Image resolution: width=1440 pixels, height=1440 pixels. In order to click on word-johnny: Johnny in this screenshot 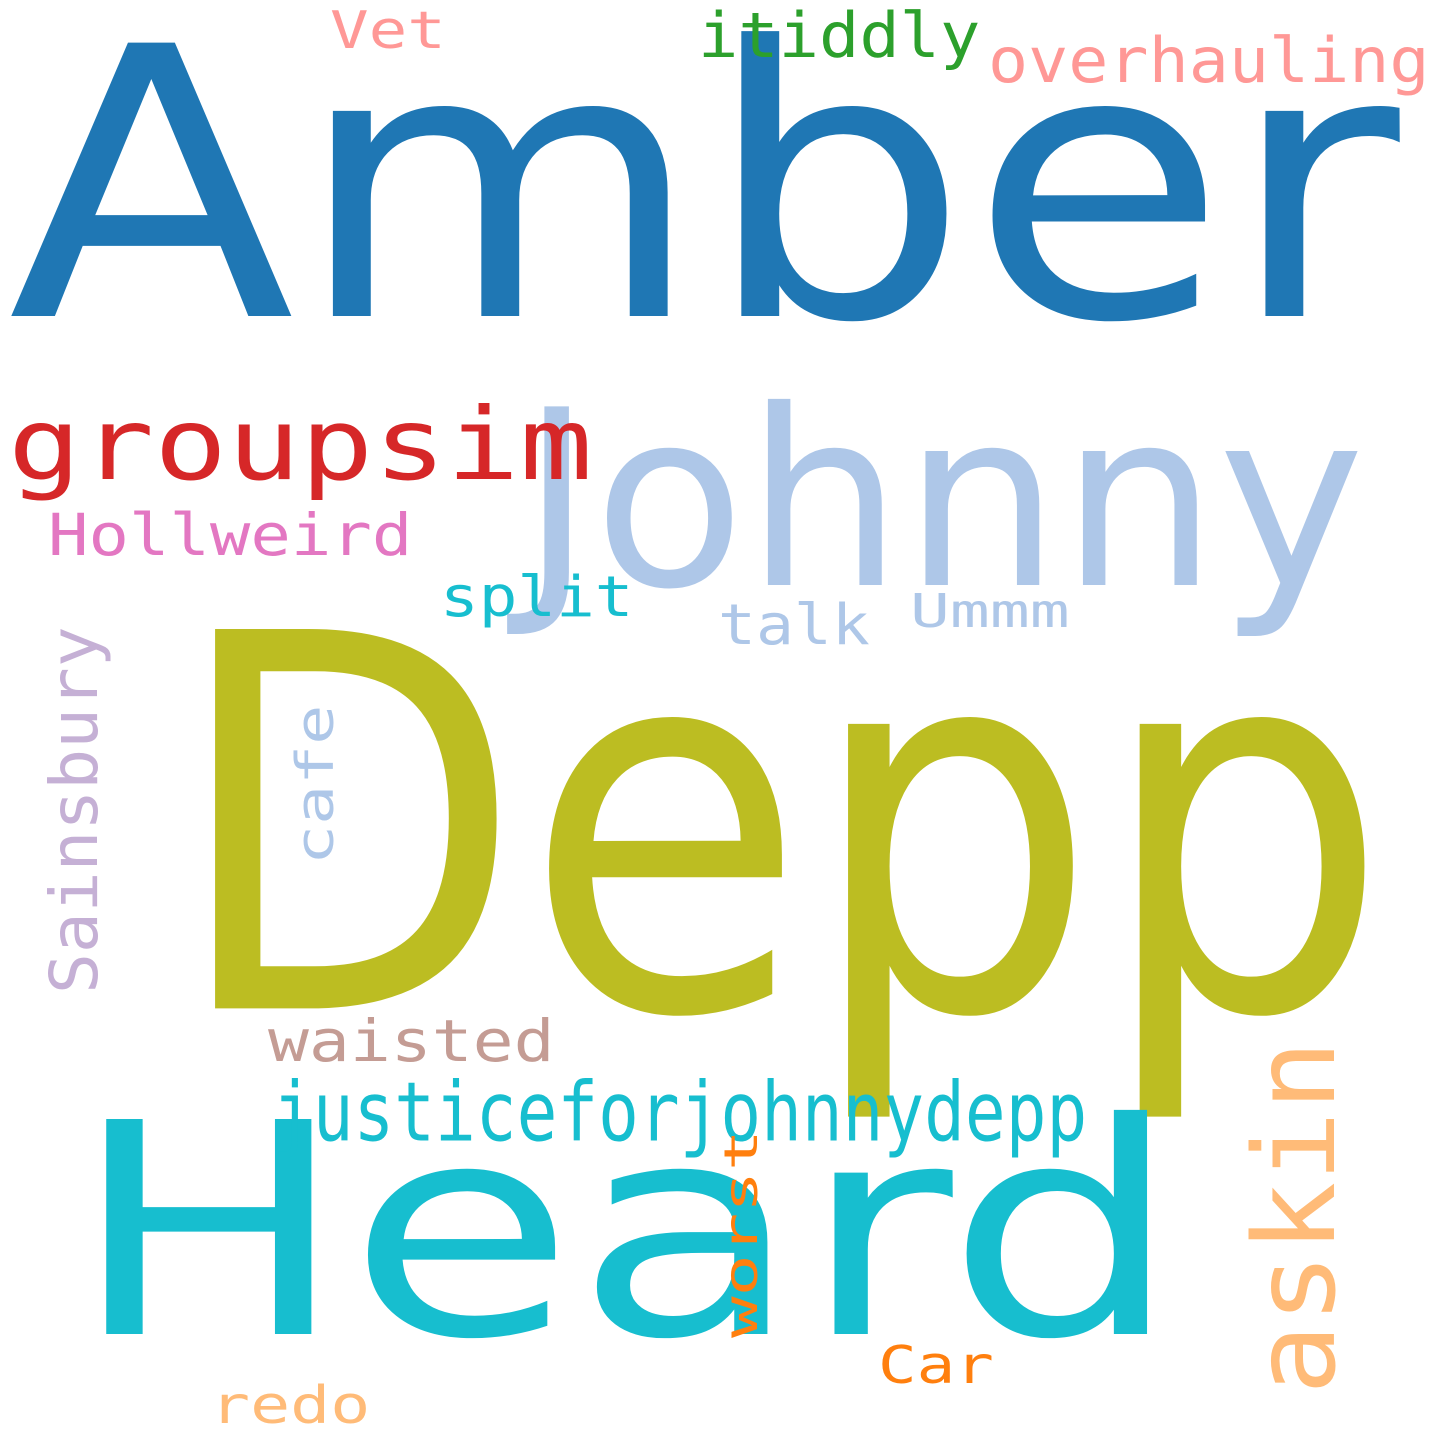, I will do `click(942, 500)`.